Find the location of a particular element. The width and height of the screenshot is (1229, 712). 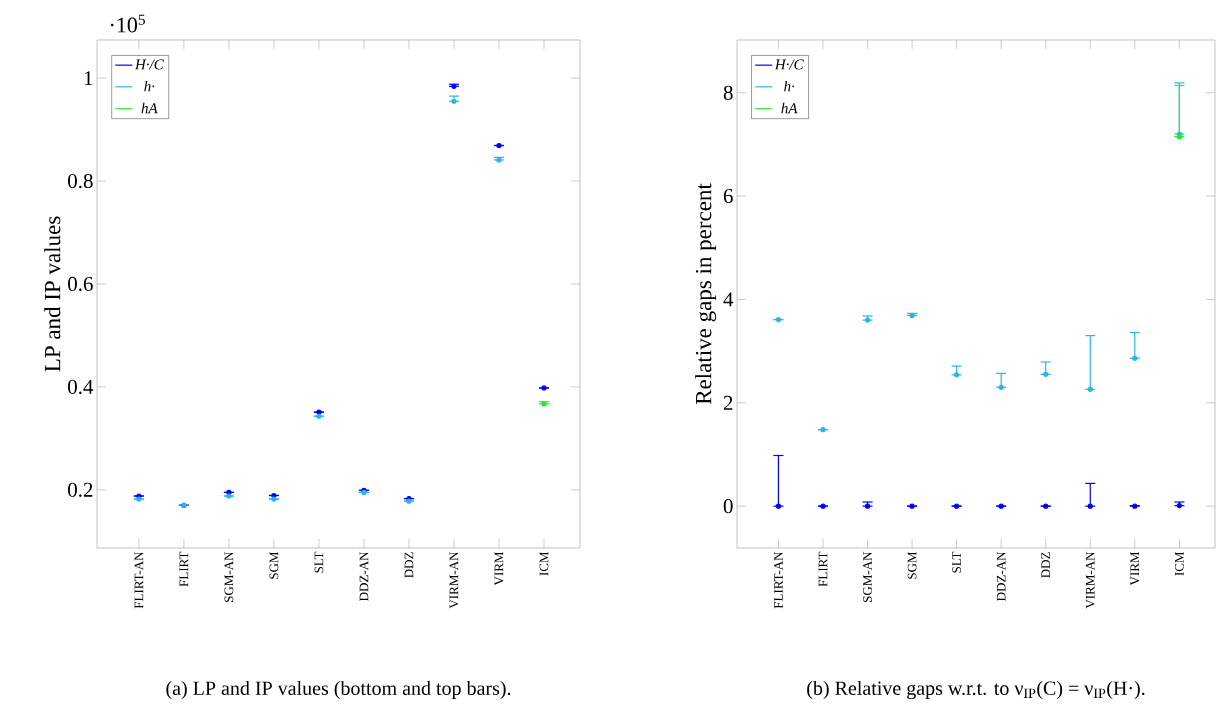

y-tick-label: 0.2 is located at coordinates (80, 489).